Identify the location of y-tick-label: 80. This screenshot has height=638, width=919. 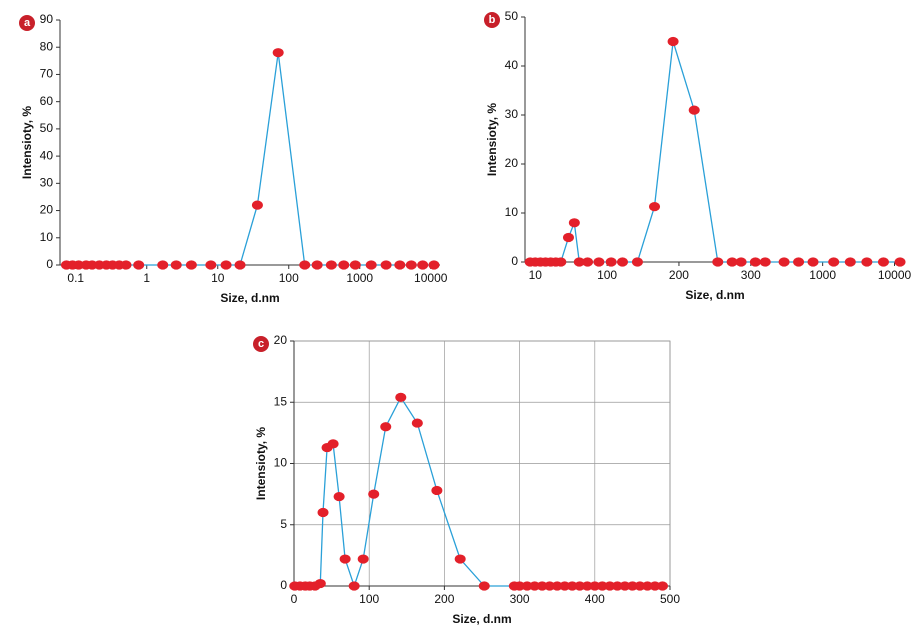
(47, 46).